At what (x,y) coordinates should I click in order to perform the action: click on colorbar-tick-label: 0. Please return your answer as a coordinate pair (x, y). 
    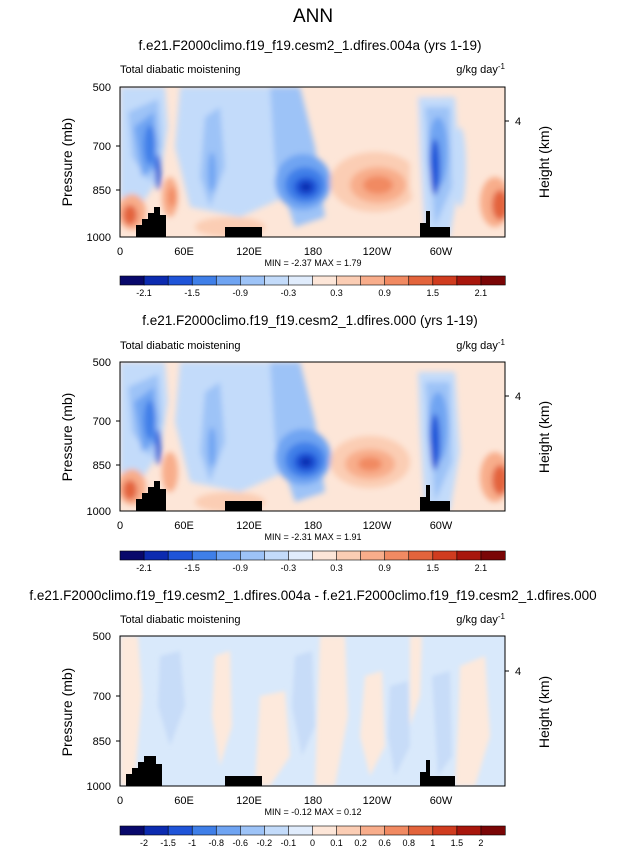
    Looking at the image, I should click on (312, 843).